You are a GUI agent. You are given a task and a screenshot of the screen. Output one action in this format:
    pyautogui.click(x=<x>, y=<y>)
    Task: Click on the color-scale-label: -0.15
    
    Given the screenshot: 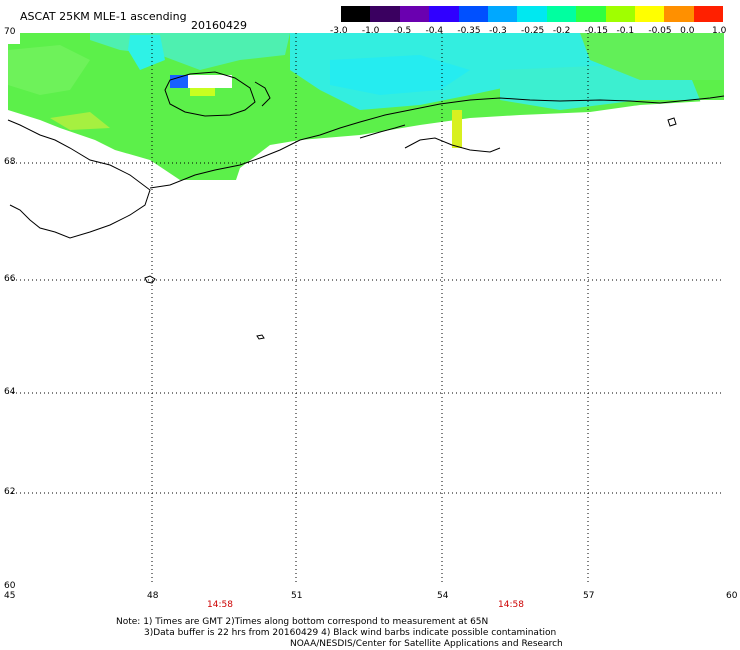 What is the action you would take?
    pyautogui.click(x=596, y=31)
    